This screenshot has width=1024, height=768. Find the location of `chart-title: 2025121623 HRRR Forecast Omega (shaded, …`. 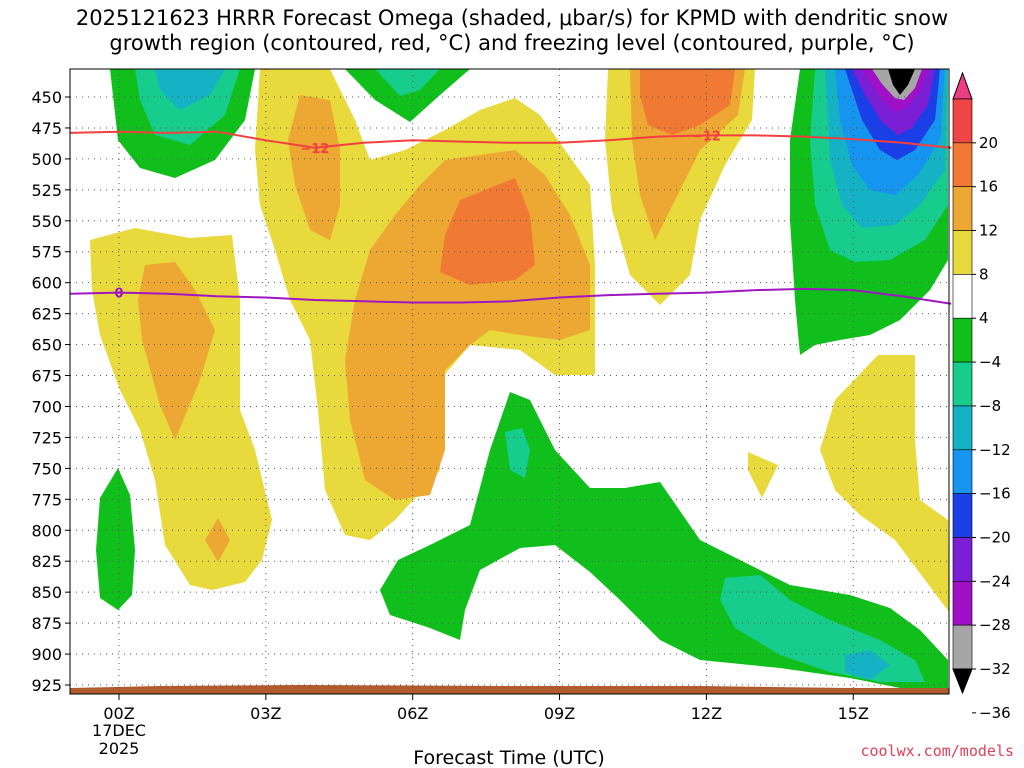

chart-title: 2025121623 HRRR Forecast Omega (shaded, … is located at coordinates (512, 31).